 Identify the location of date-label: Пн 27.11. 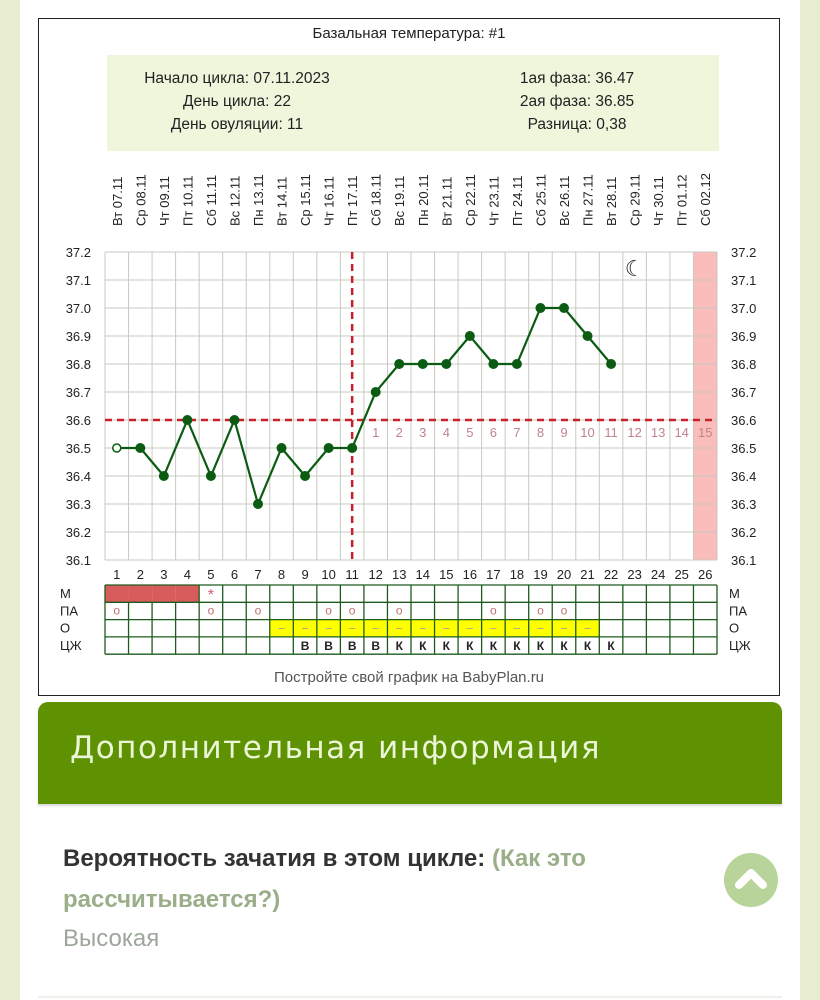
(588, 200).